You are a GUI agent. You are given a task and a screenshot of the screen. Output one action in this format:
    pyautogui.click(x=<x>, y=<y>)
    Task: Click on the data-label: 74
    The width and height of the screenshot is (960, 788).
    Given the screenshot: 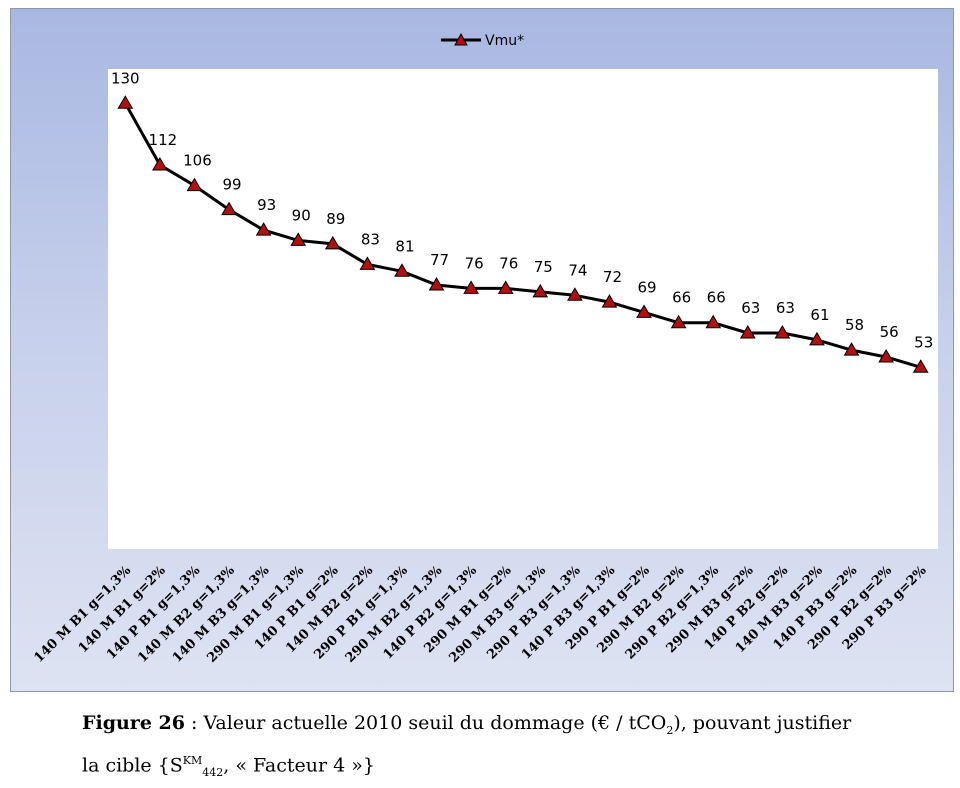 What is the action you would take?
    pyautogui.click(x=577, y=270)
    